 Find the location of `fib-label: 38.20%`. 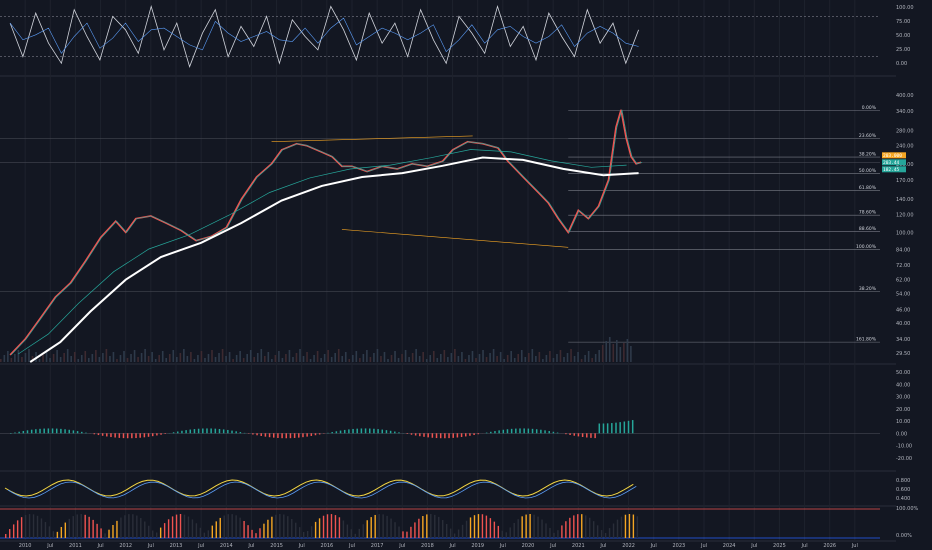

fib-label: 38.20% is located at coordinates (868, 289).